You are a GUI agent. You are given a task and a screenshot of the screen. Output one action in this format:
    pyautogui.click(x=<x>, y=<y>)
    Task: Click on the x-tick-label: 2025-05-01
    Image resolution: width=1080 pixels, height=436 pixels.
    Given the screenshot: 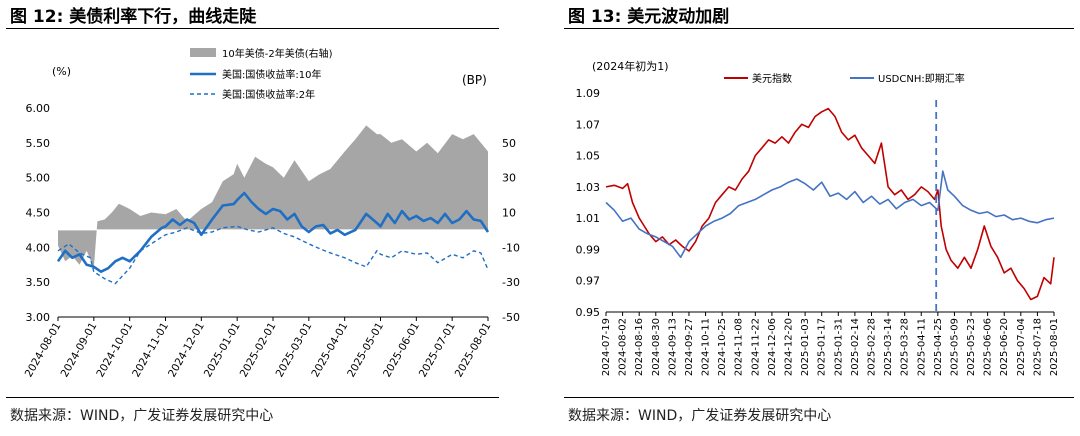 What is the action you would take?
    pyautogui.click(x=365, y=350)
    